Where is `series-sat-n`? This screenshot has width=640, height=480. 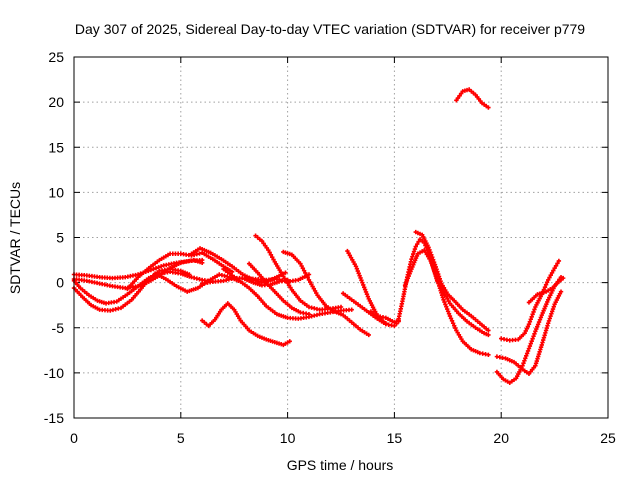 series-sat-n is located at coordinates (367, 287).